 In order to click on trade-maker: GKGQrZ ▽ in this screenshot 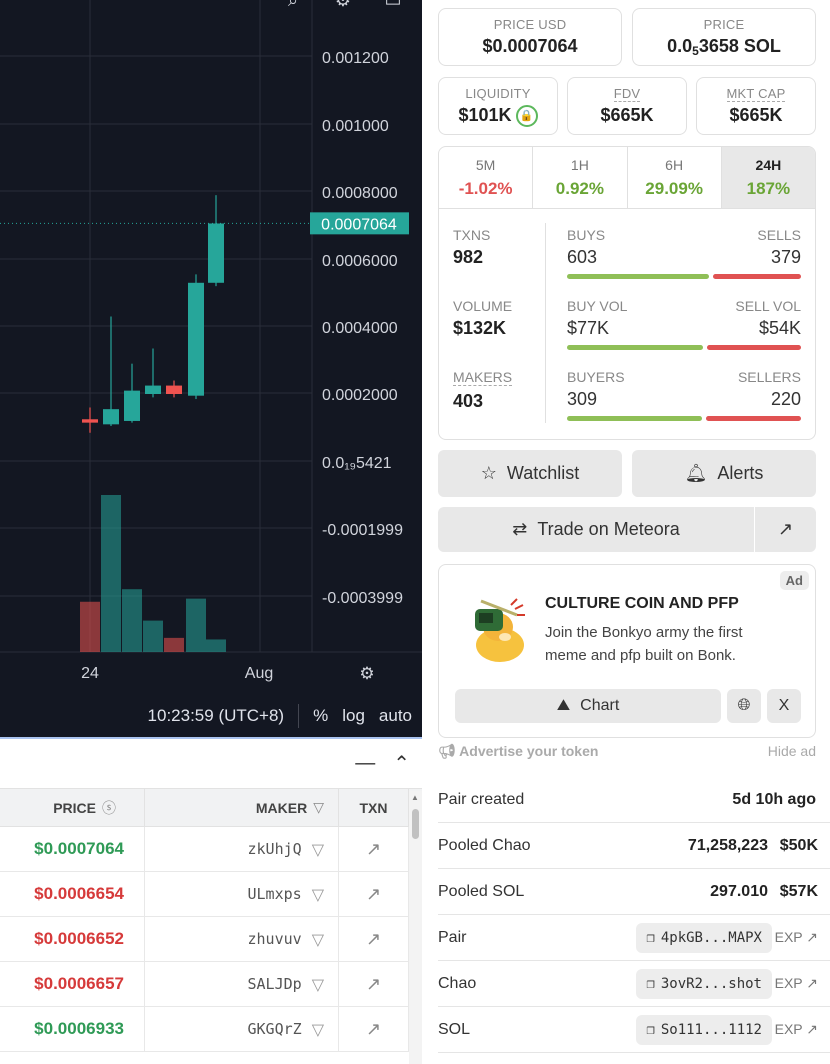, I will do `click(242, 1029)`.